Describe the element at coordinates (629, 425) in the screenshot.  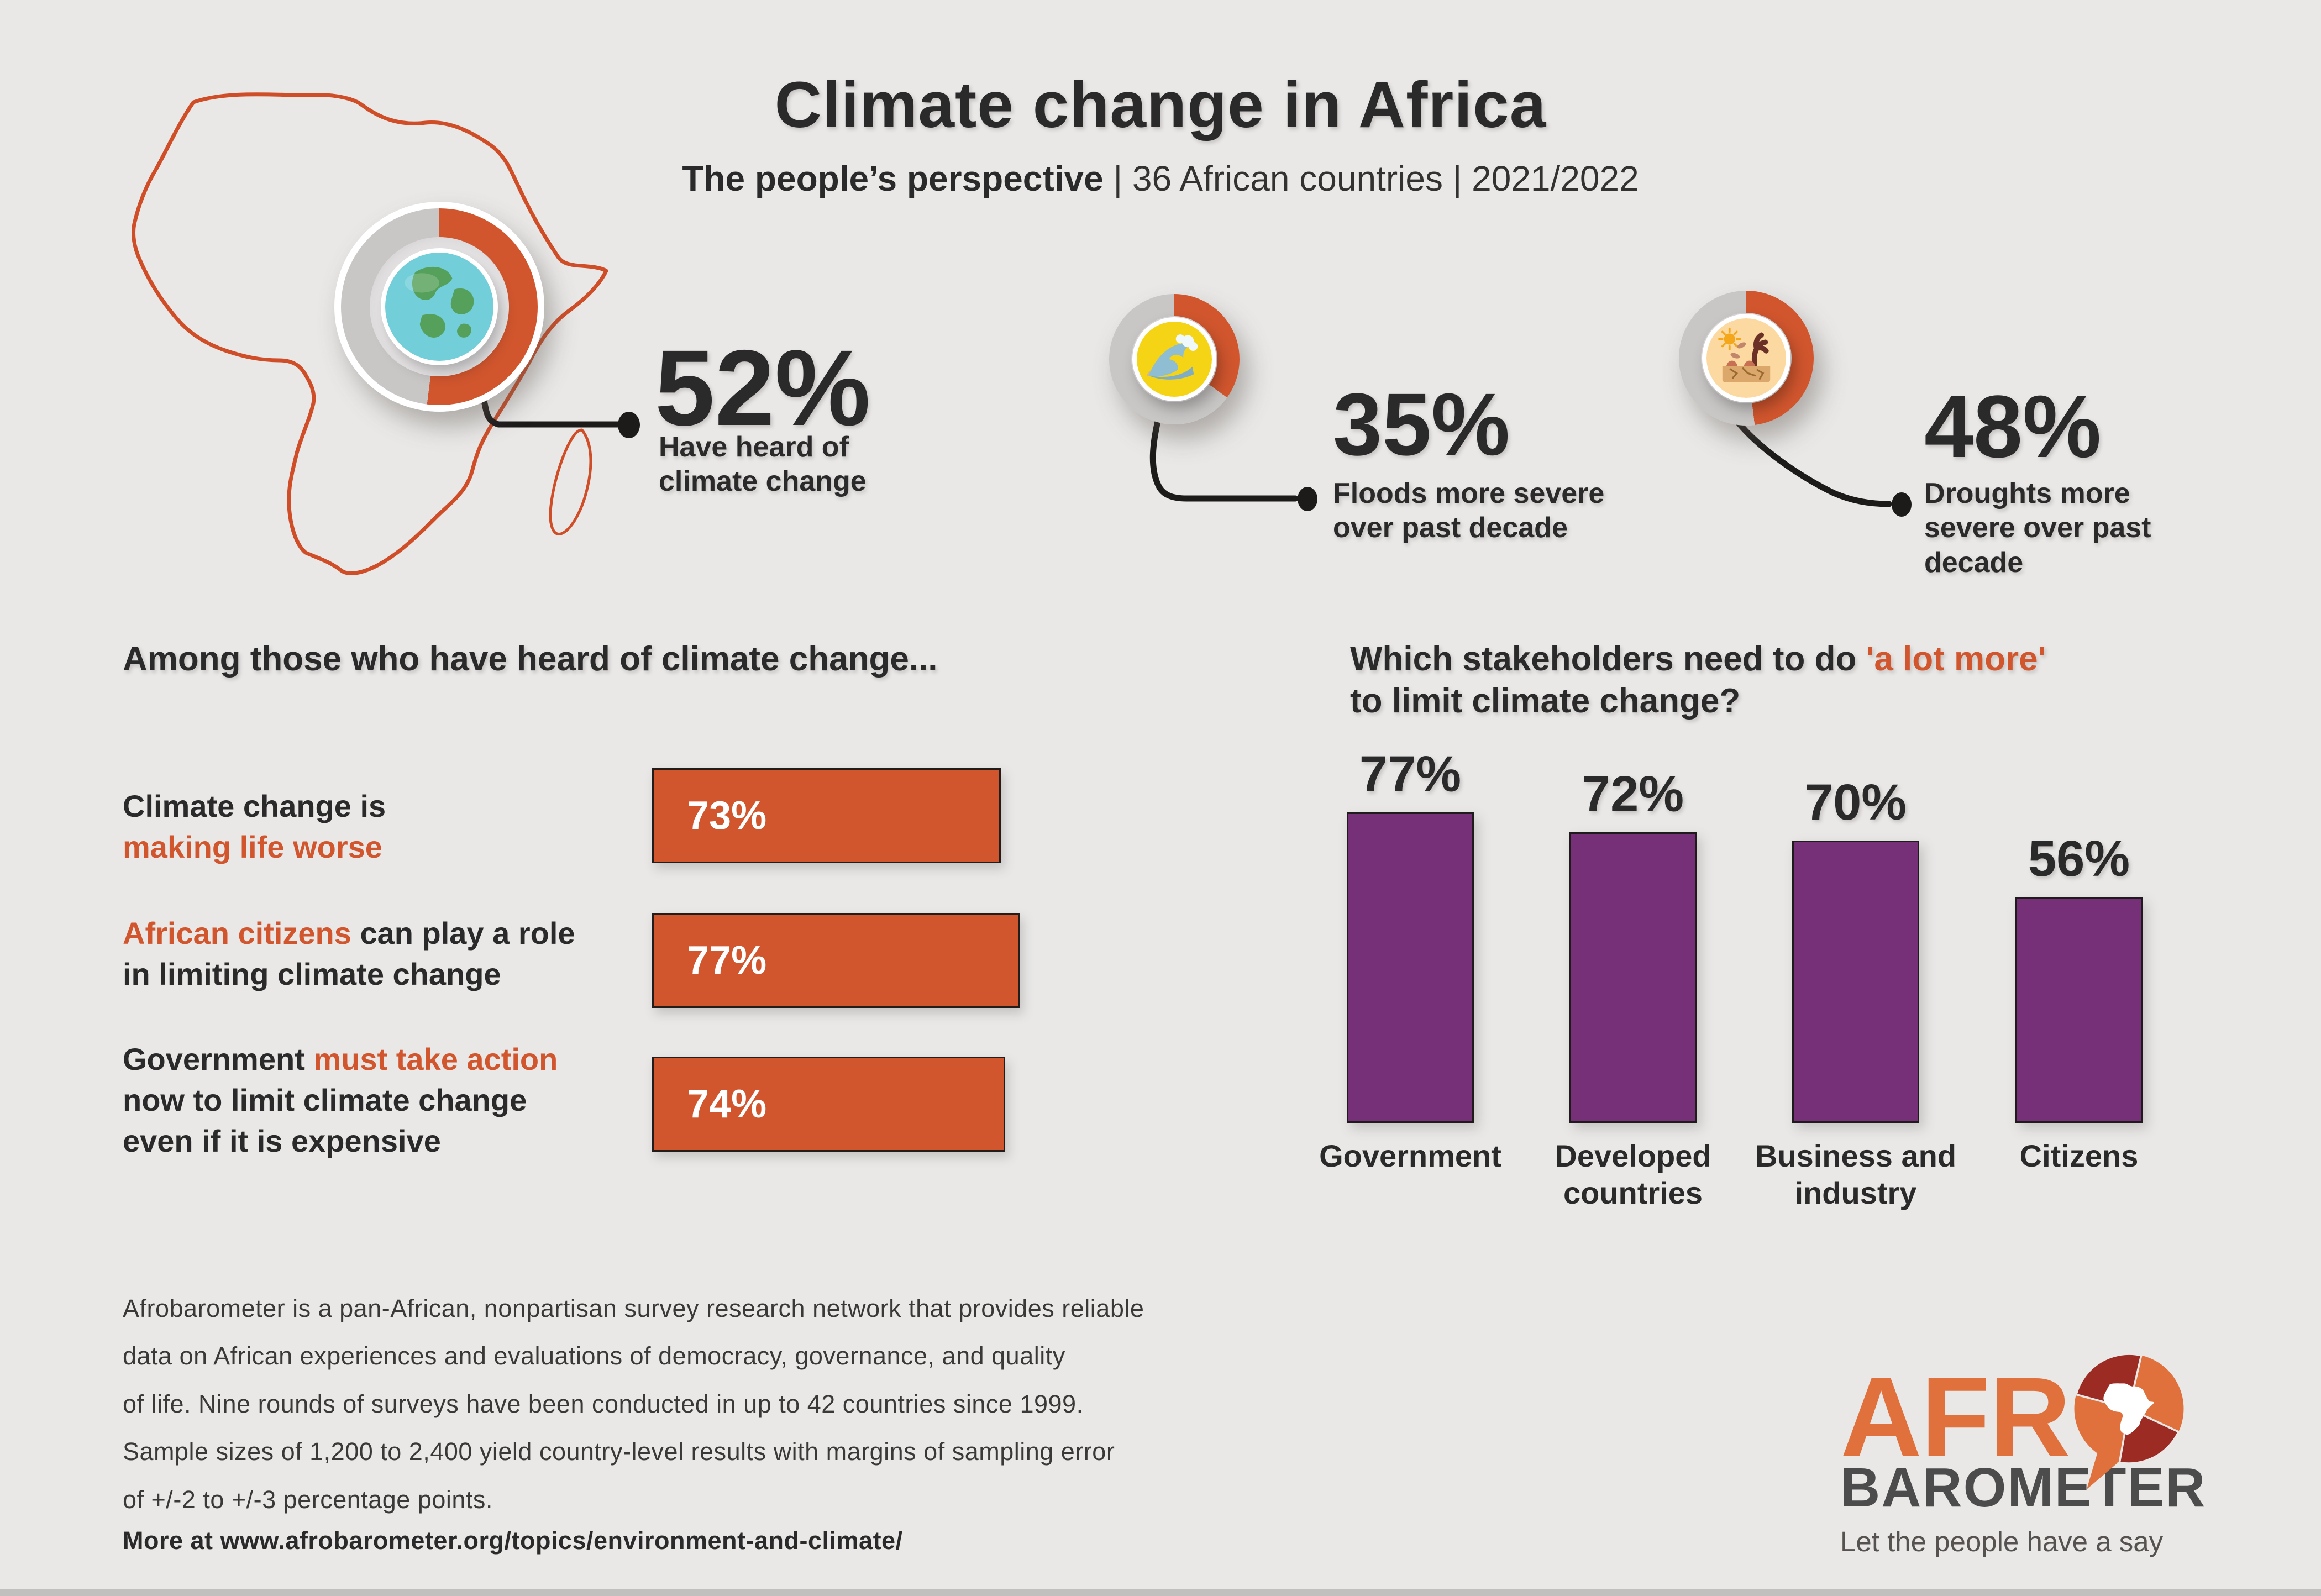
I see `connector-dot-heard` at that location.